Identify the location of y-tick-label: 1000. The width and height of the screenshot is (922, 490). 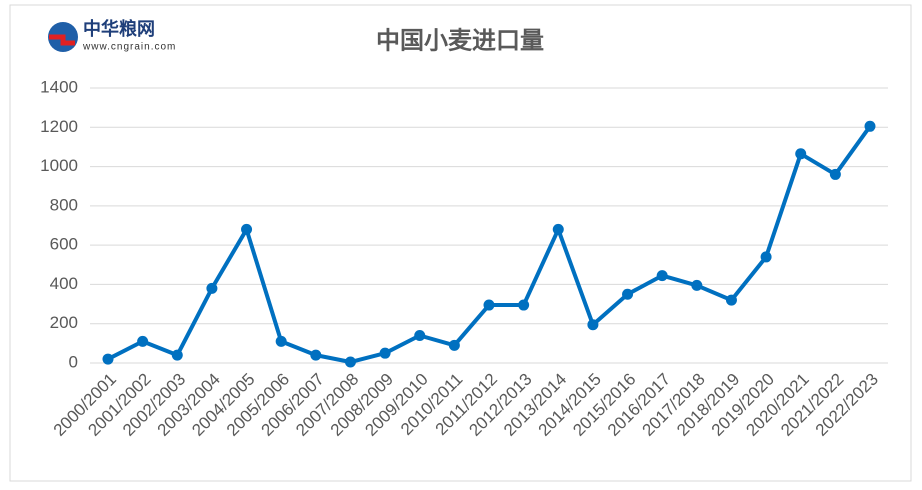
(59, 165).